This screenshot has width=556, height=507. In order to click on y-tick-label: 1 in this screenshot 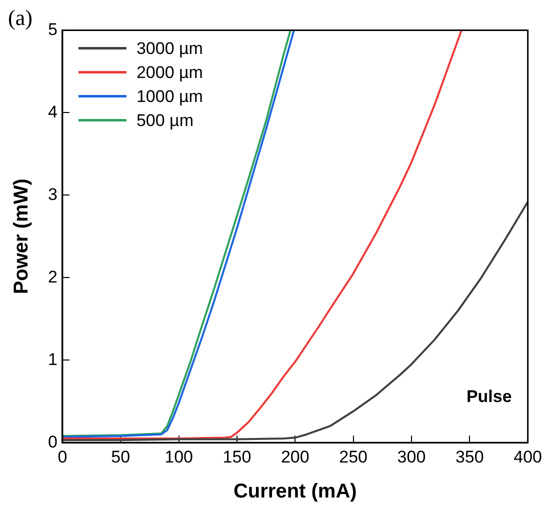, I will do `click(53, 359)`.